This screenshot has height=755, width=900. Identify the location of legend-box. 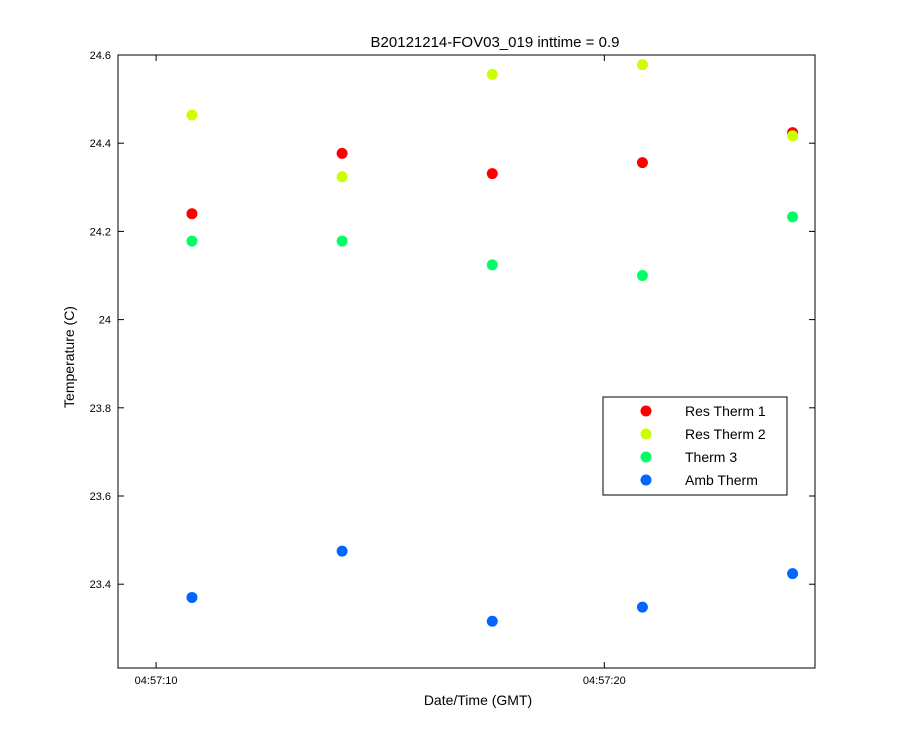
(695, 446).